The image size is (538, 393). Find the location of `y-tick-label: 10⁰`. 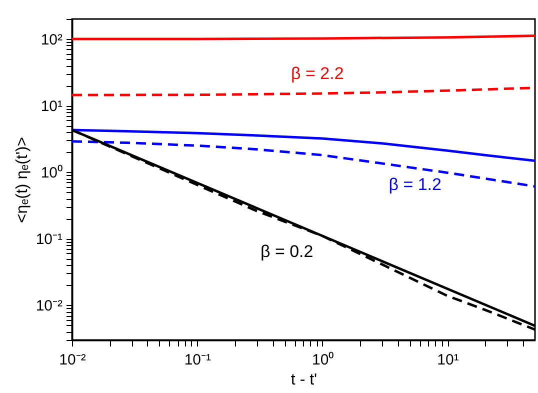

y-tick-label: 10⁰ is located at coordinates (51, 173).